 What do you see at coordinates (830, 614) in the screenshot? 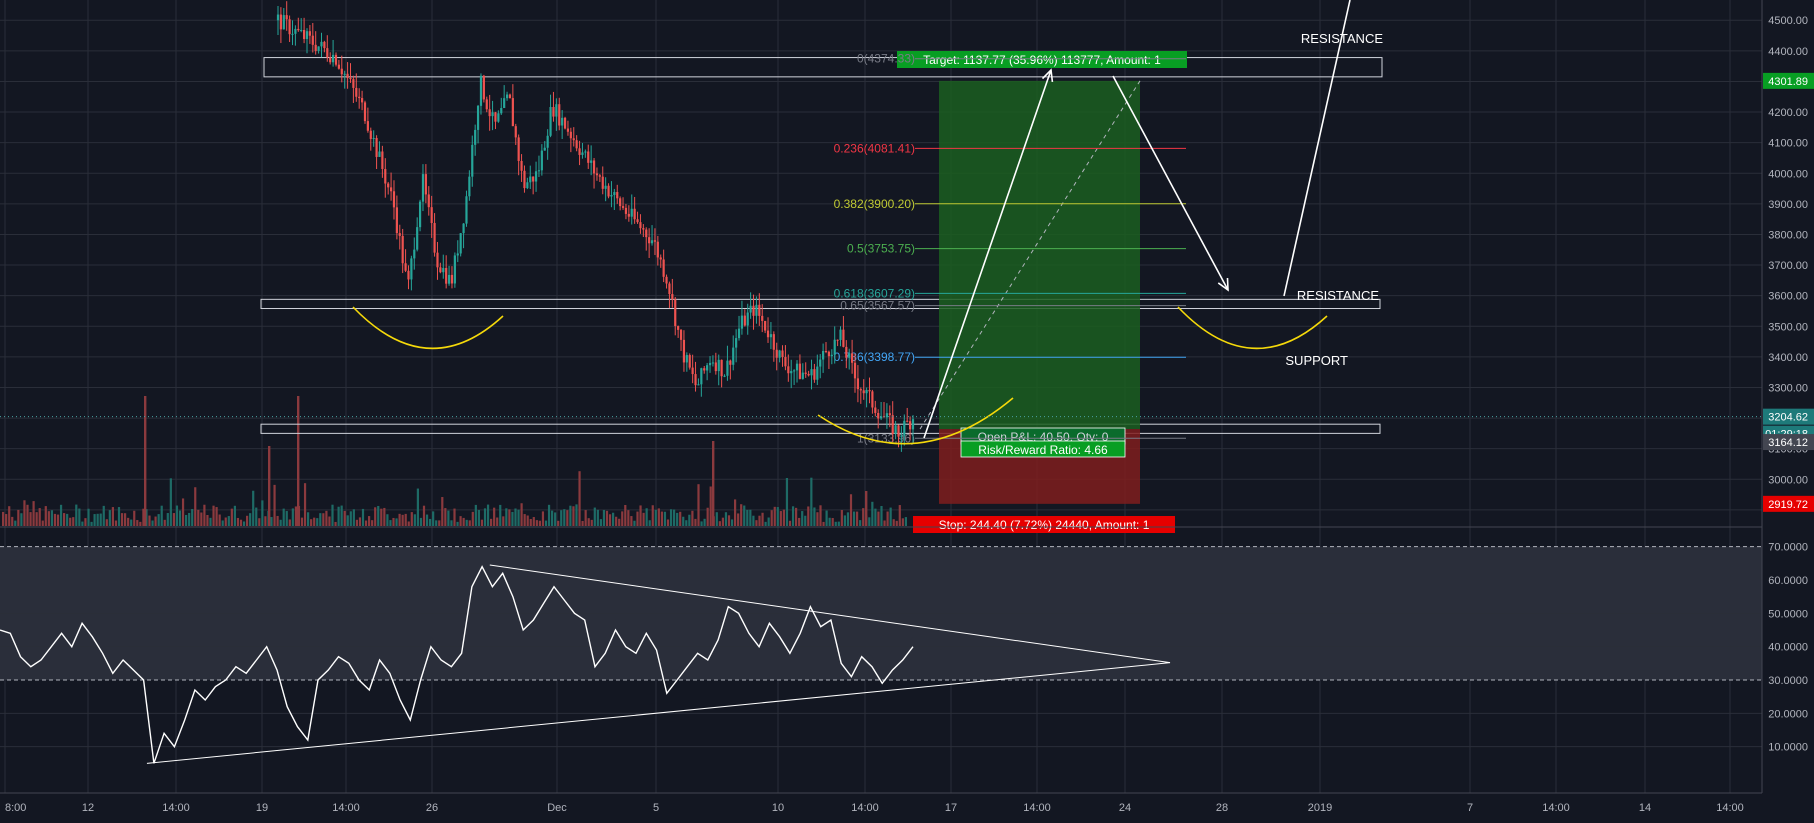
I see `rsi-triangle-upper` at bounding box center [830, 614].